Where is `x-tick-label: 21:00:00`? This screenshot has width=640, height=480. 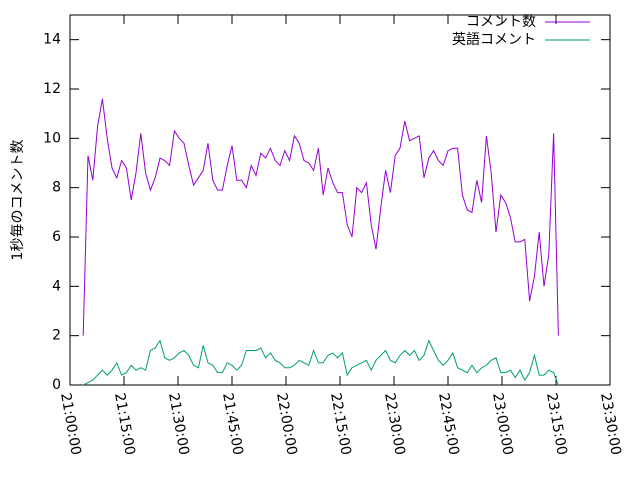 x-tick-label: 21:00:00 is located at coordinates (70, 424).